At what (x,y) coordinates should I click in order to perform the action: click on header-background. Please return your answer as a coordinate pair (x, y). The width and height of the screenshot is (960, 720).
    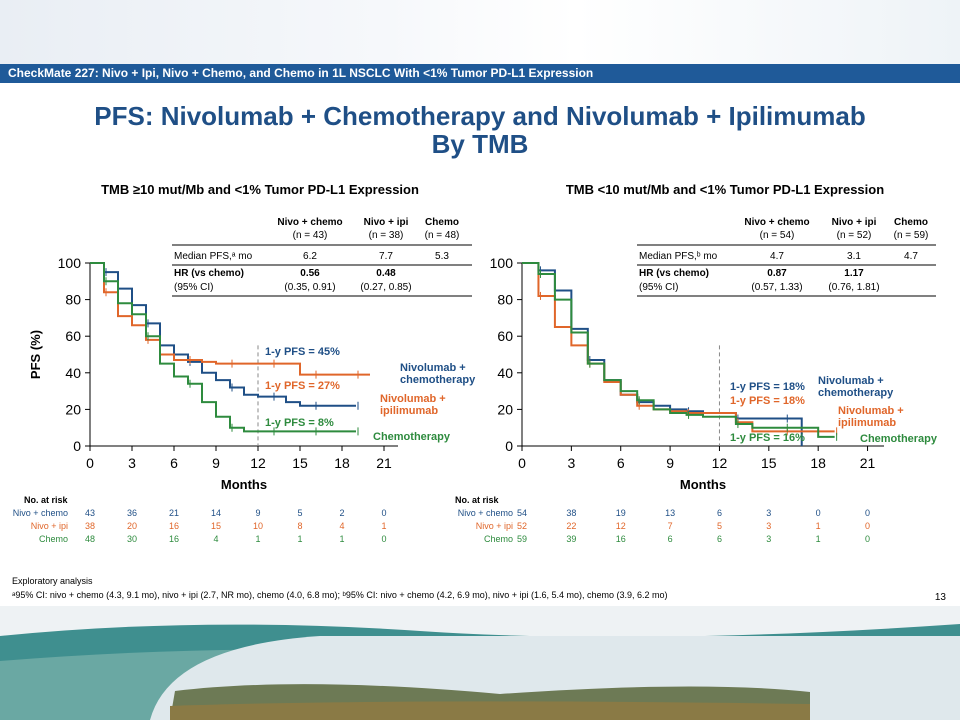
    Looking at the image, I should click on (480, 32).